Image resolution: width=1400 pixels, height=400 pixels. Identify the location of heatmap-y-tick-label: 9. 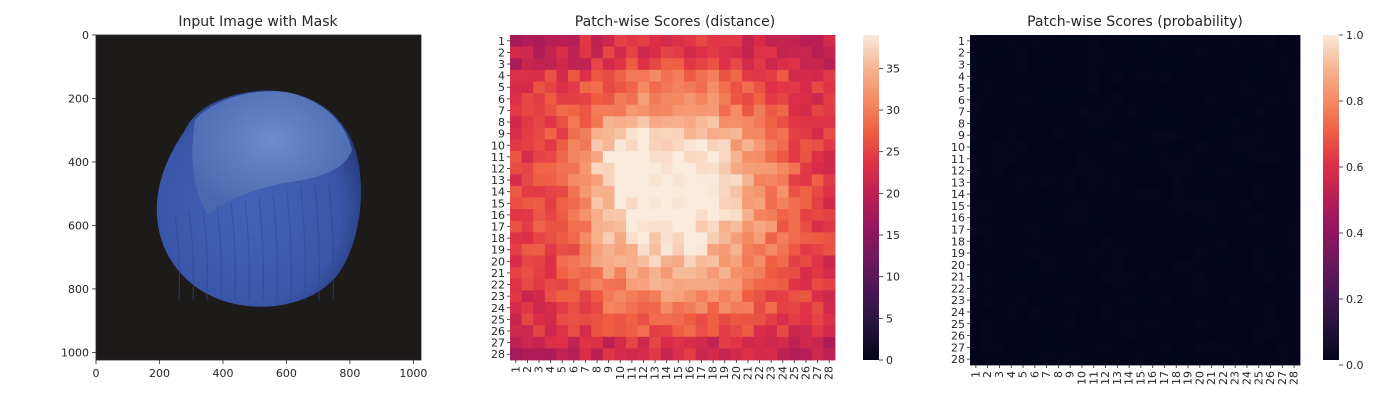
(961, 135).